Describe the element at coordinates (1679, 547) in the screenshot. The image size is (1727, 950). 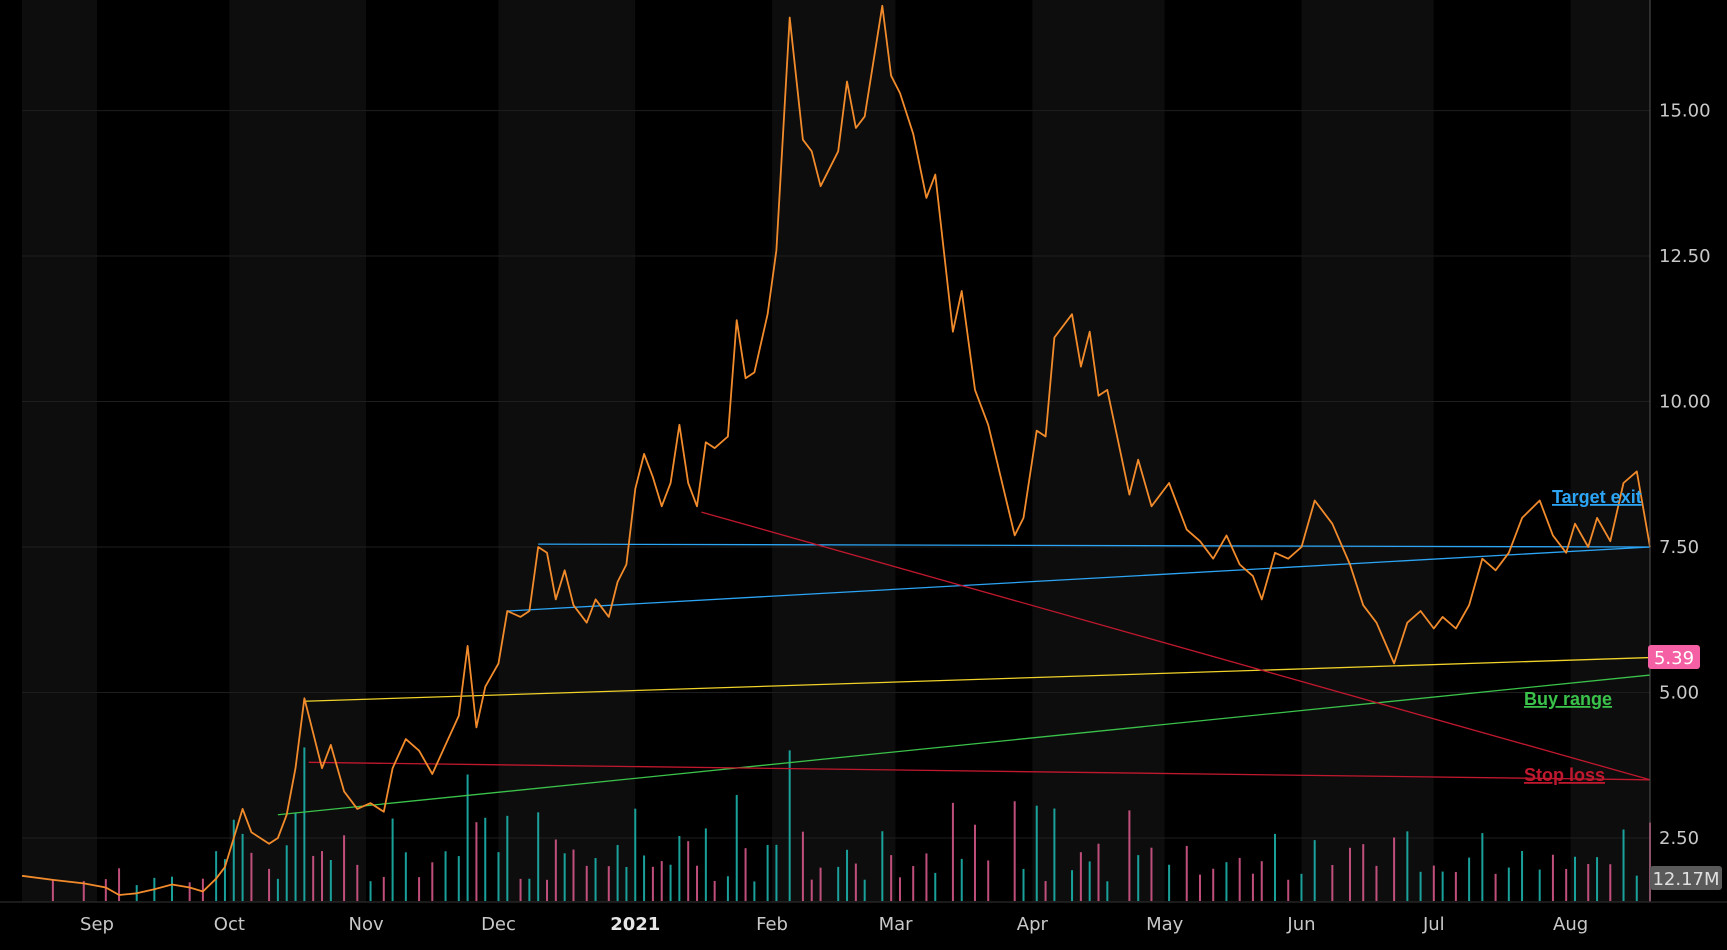
I see `y-tick-label: 7.50` at that location.